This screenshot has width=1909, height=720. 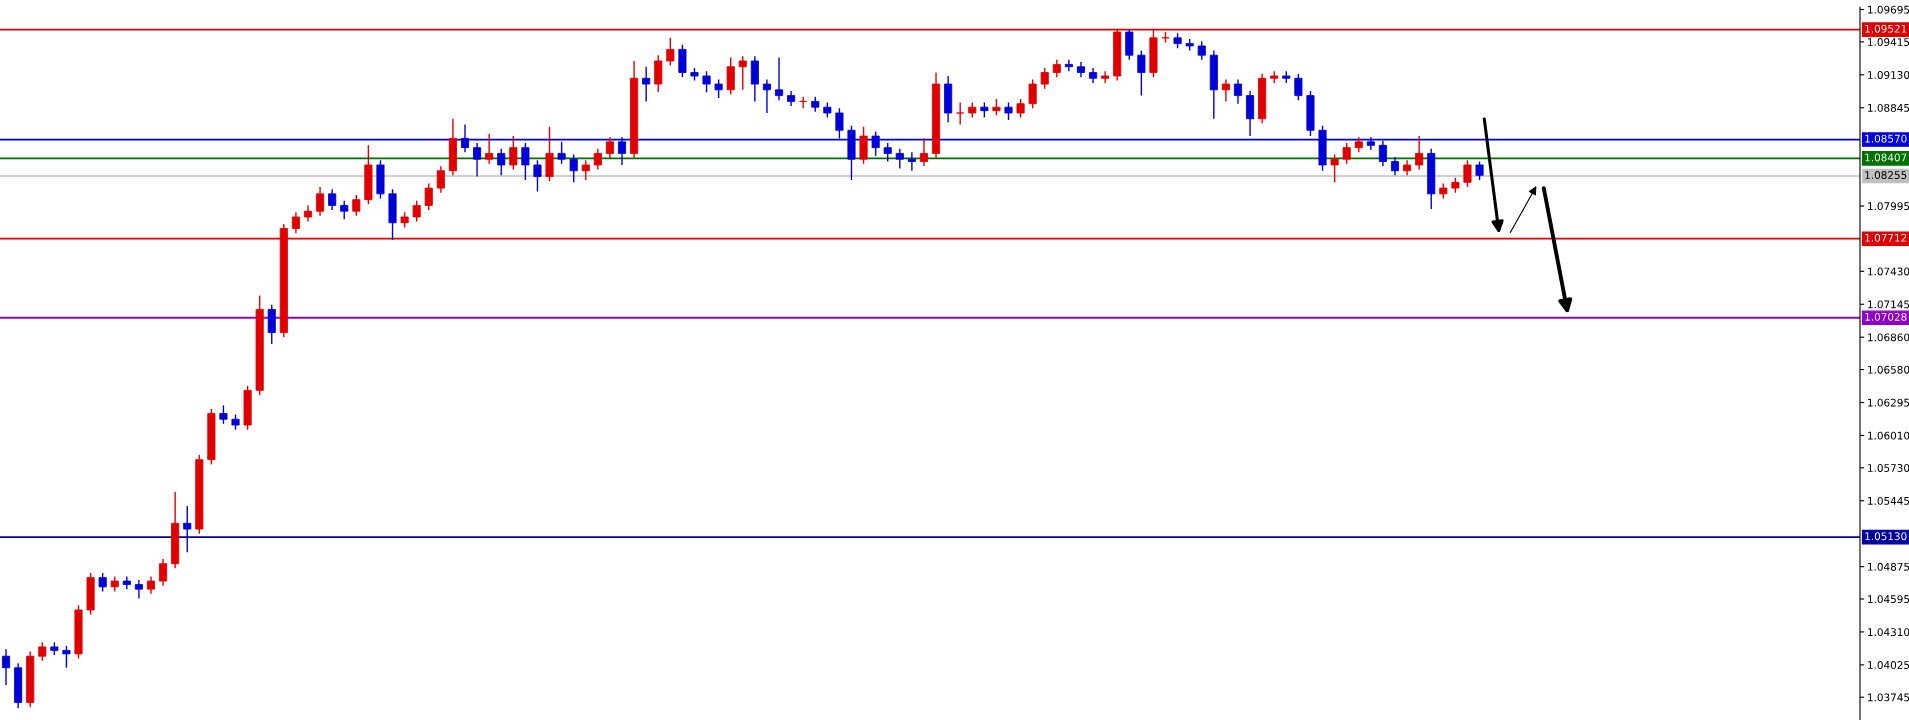 I want to click on ref-line-label: 1.07712, so click(x=1886, y=237).